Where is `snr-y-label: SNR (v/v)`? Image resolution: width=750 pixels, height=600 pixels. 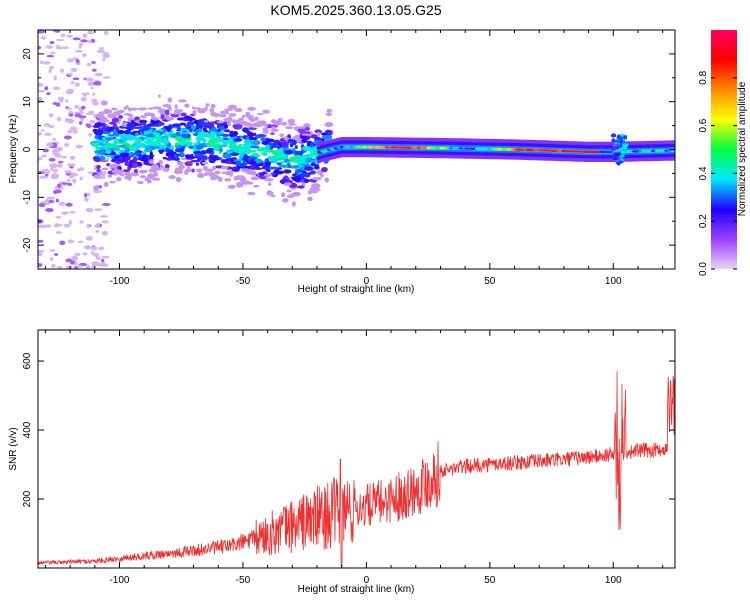 snr-y-label: SNR (v/v) is located at coordinates (13, 448).